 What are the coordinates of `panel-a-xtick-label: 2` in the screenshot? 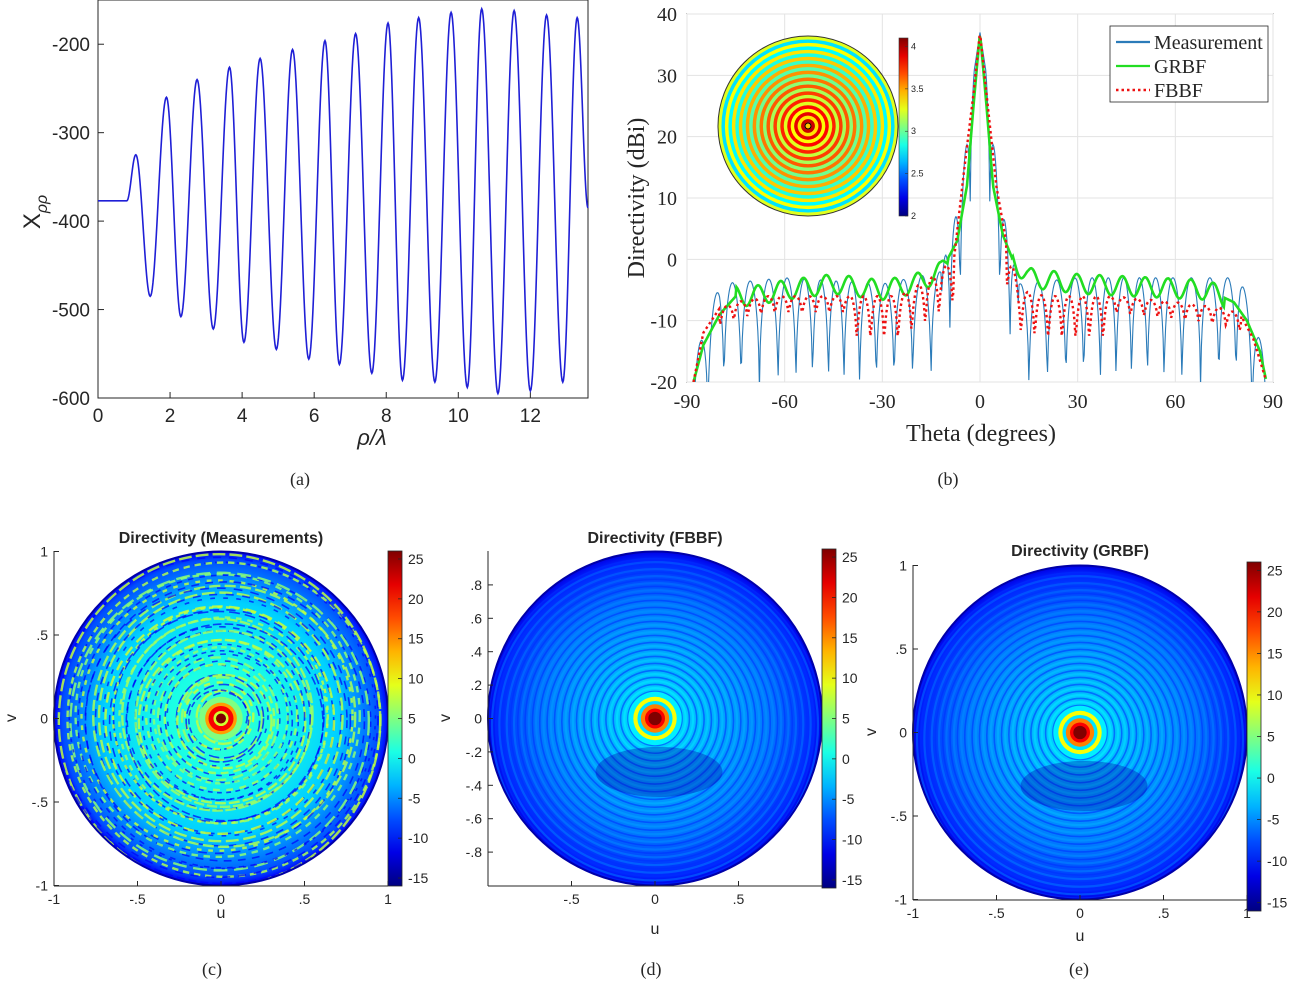 It's located at (170, 416).